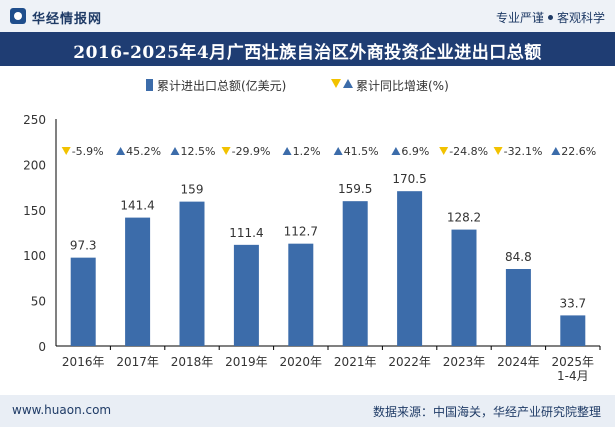 The height and width of the screenshot is (427, 615). Describe the element at coordinates (409, 179) in the screenshot. I see `bar-value-label: 170.5` at that location.